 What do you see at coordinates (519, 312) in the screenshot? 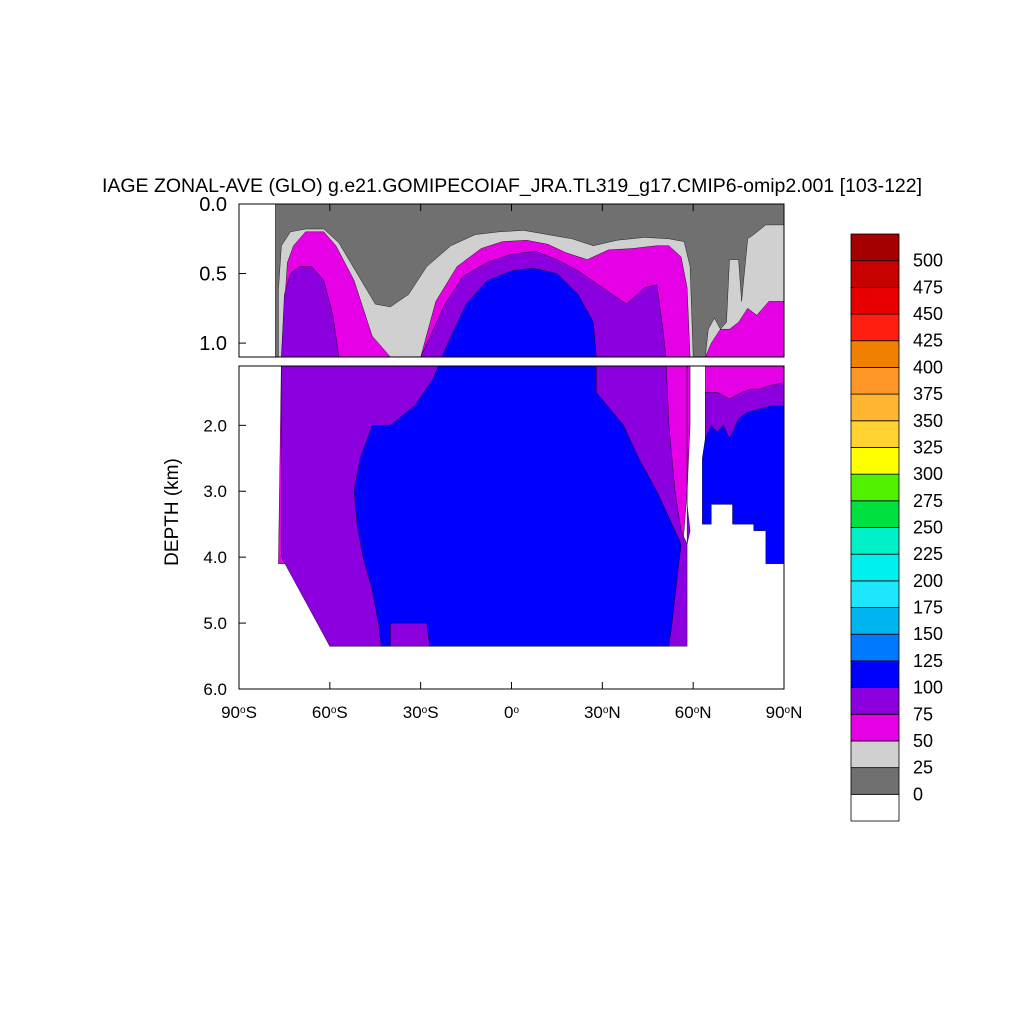
I see `contour-region-100-125-upper` at bounding box center [519, 312].